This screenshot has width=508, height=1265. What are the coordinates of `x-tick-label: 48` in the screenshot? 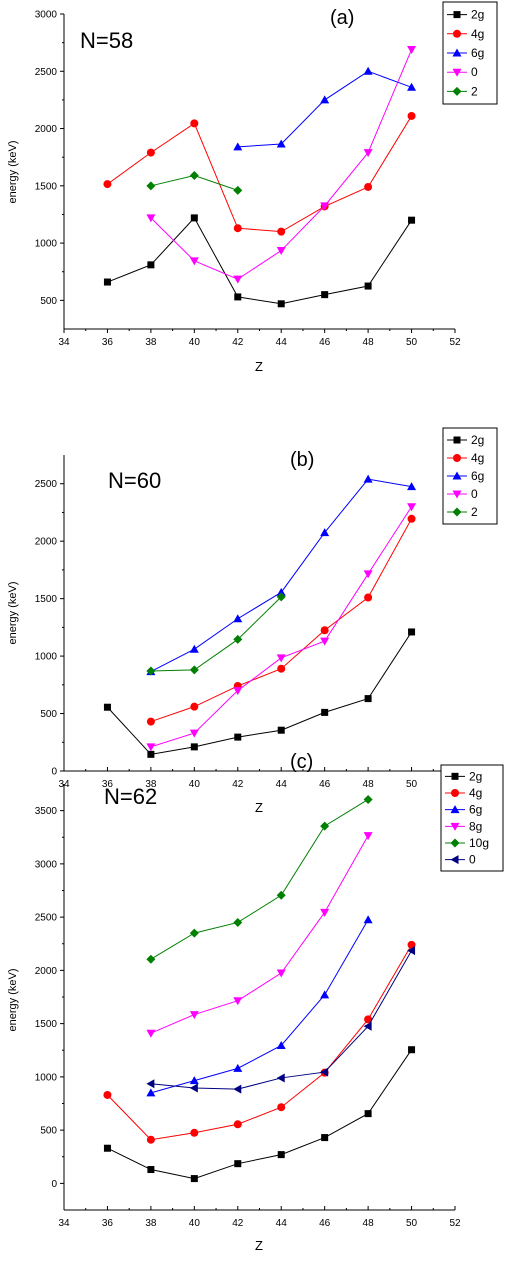 It's located at (369, 342).